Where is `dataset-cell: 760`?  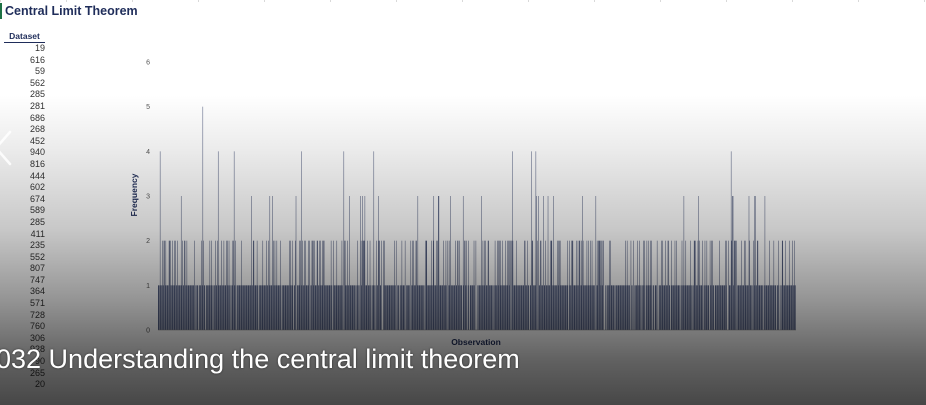
dataset-cell: 760 is located at coordinates (37, 326).